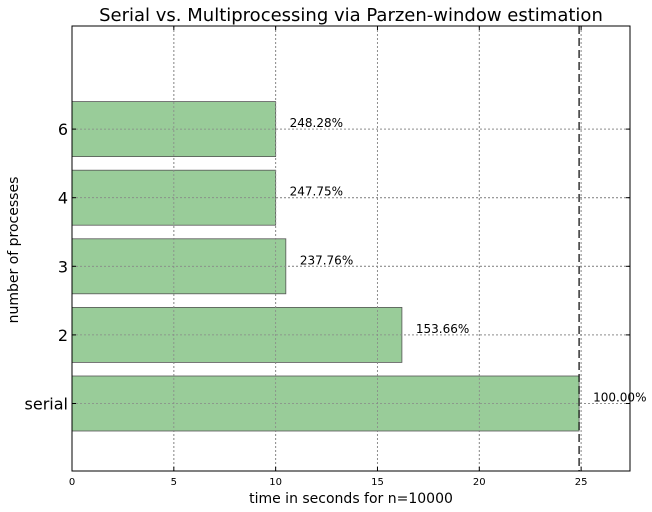  Describe the element at coordinates (72, 482) in the screenshot. I see `x-tick-label: 0` at that location.